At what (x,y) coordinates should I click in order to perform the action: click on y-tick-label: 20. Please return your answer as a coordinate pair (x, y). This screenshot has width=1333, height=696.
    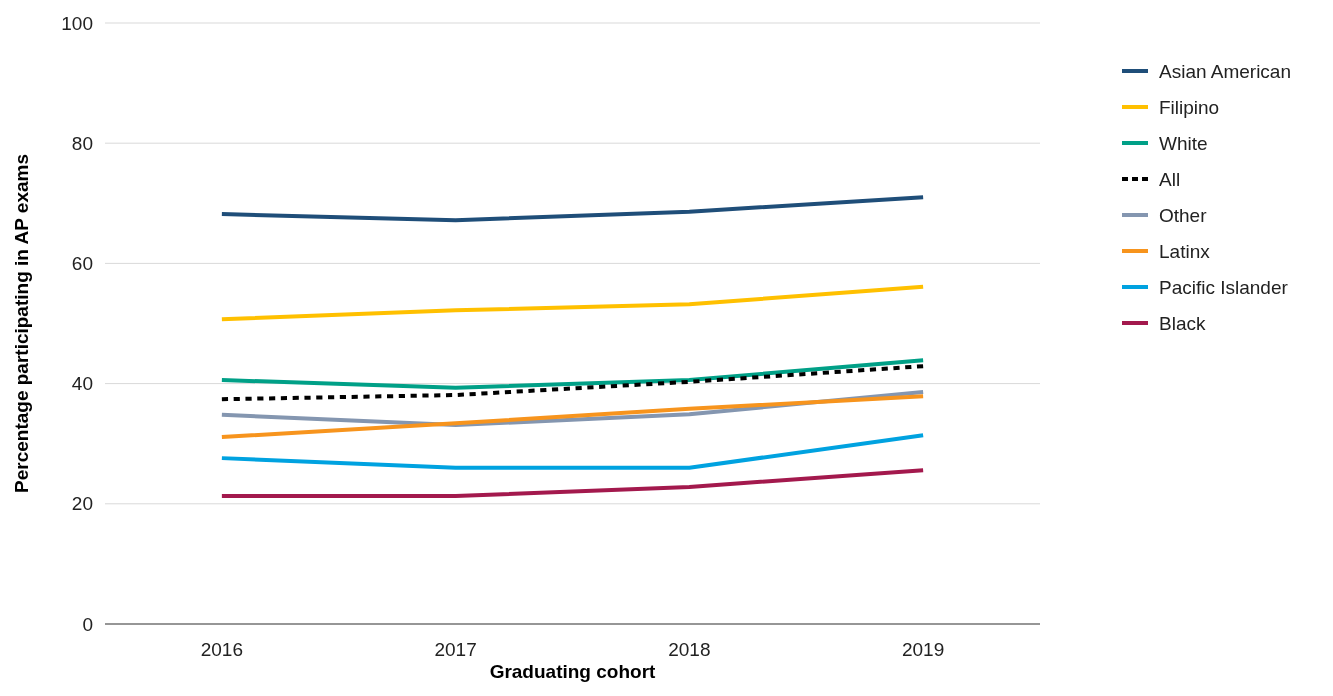
    Looking at the image, I should click on (82, 504).